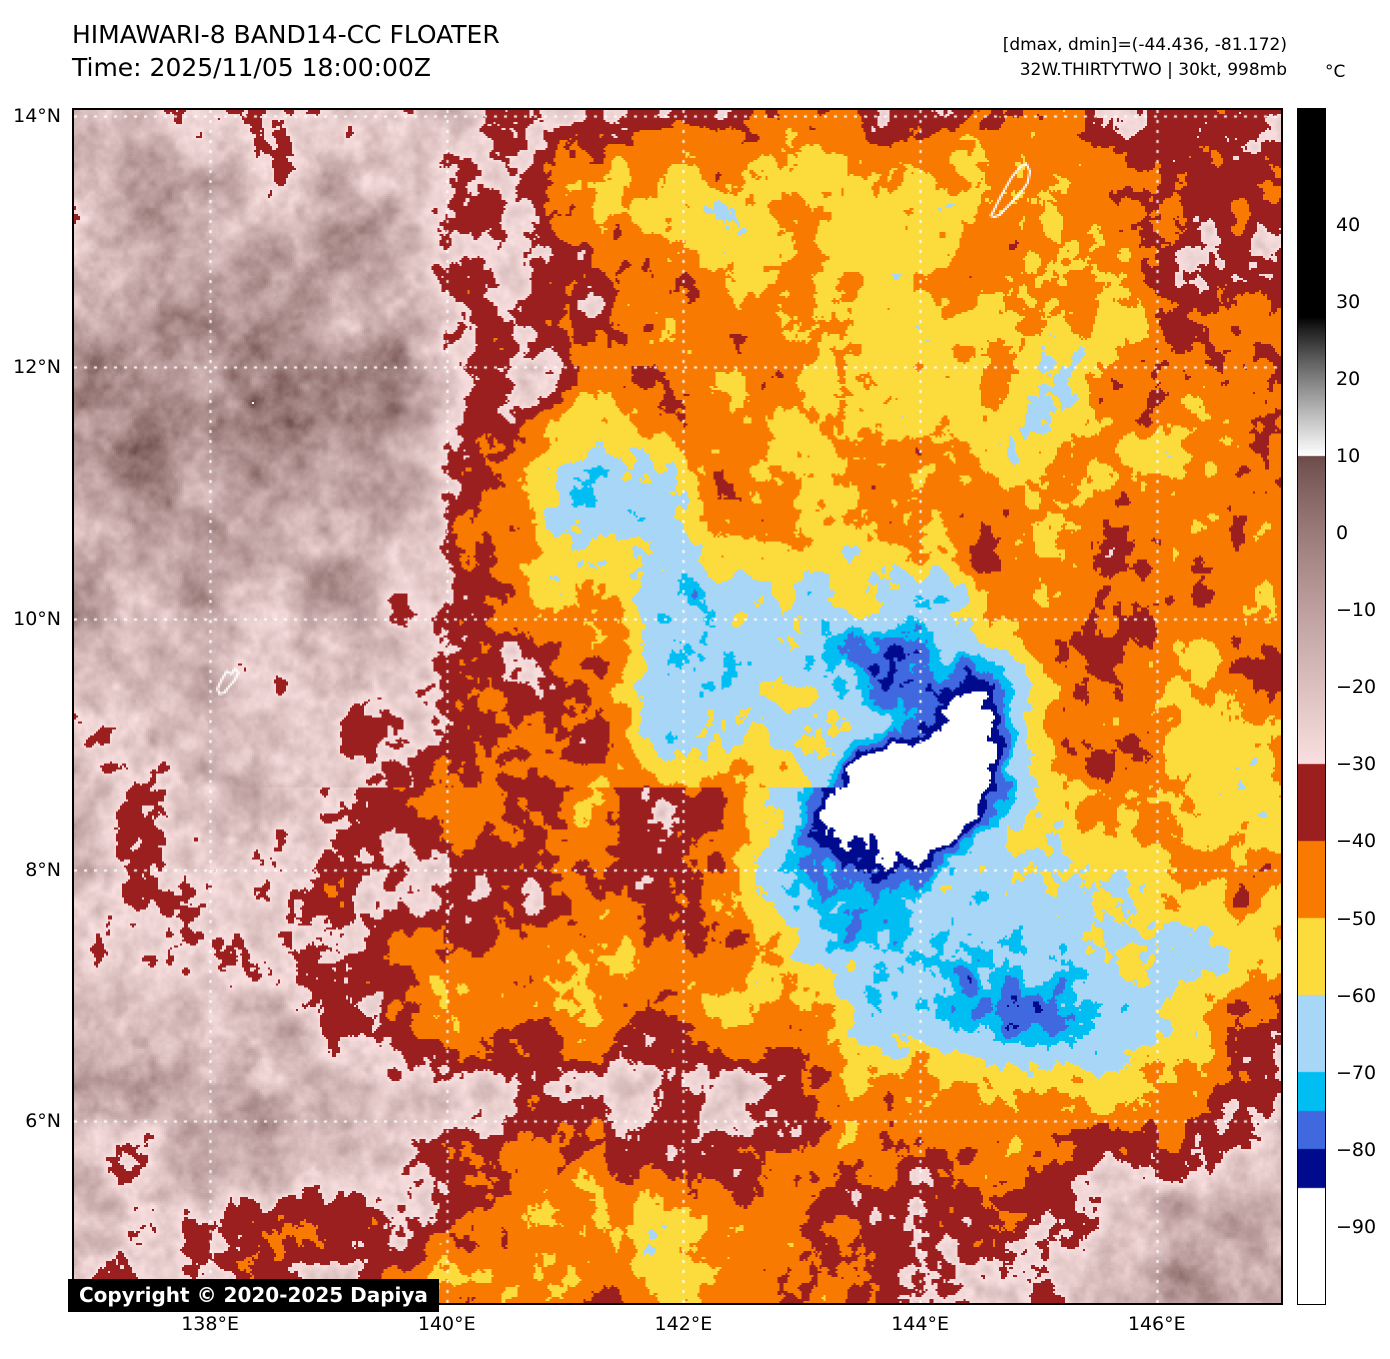 Image resolution: width=1390 pixels, height=1359 pixels. What do you see at coordinates (43, 1120) in the screenshot?
I see `lat-tick-label: 6°N` at bounding box center [43, 1120].